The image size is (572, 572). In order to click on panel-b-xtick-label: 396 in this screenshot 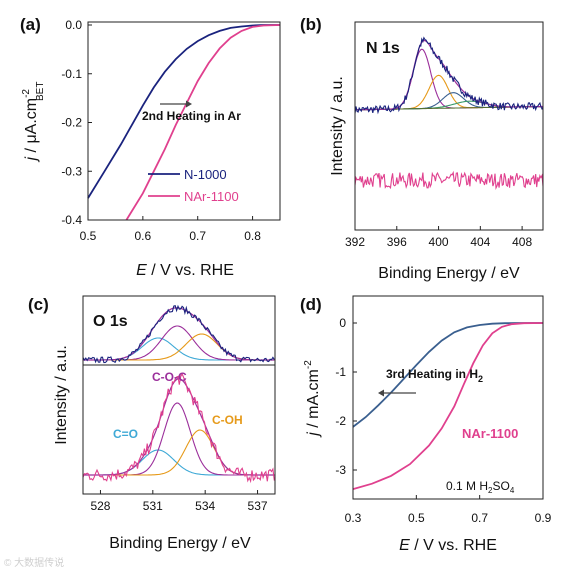, I will do `click(397, 242)`.